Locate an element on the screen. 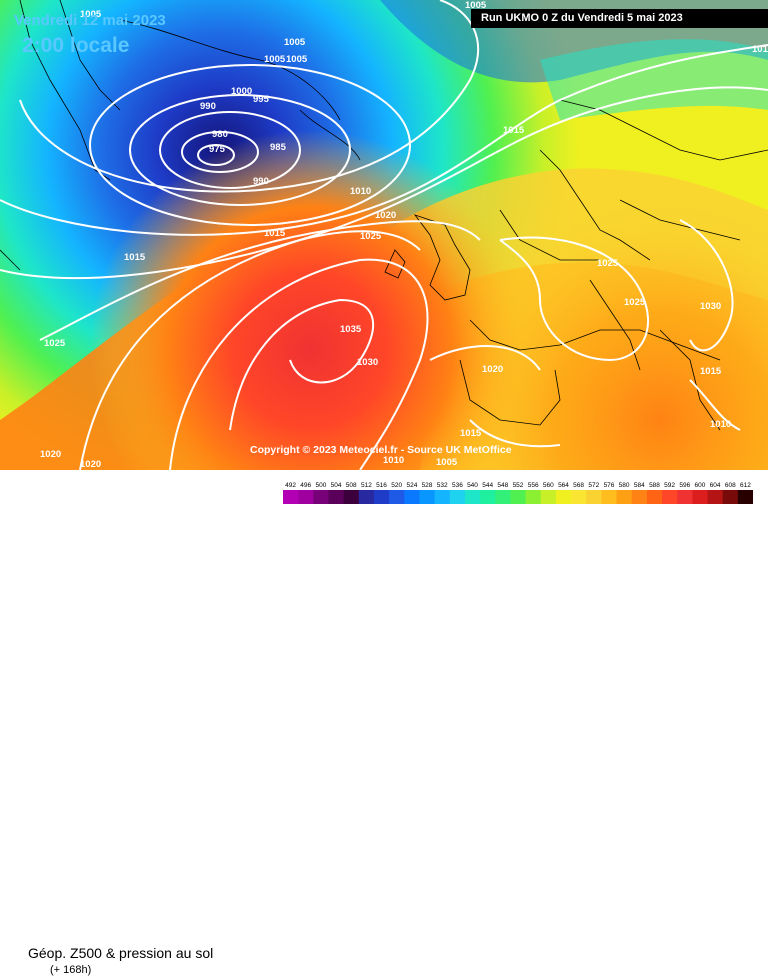 Image resolution: width=768 pixels, height=976 pixels. run-info: Run UKMO 0 Z du Vendredi 5 mai 2023 is located at coordinates (619, 18).